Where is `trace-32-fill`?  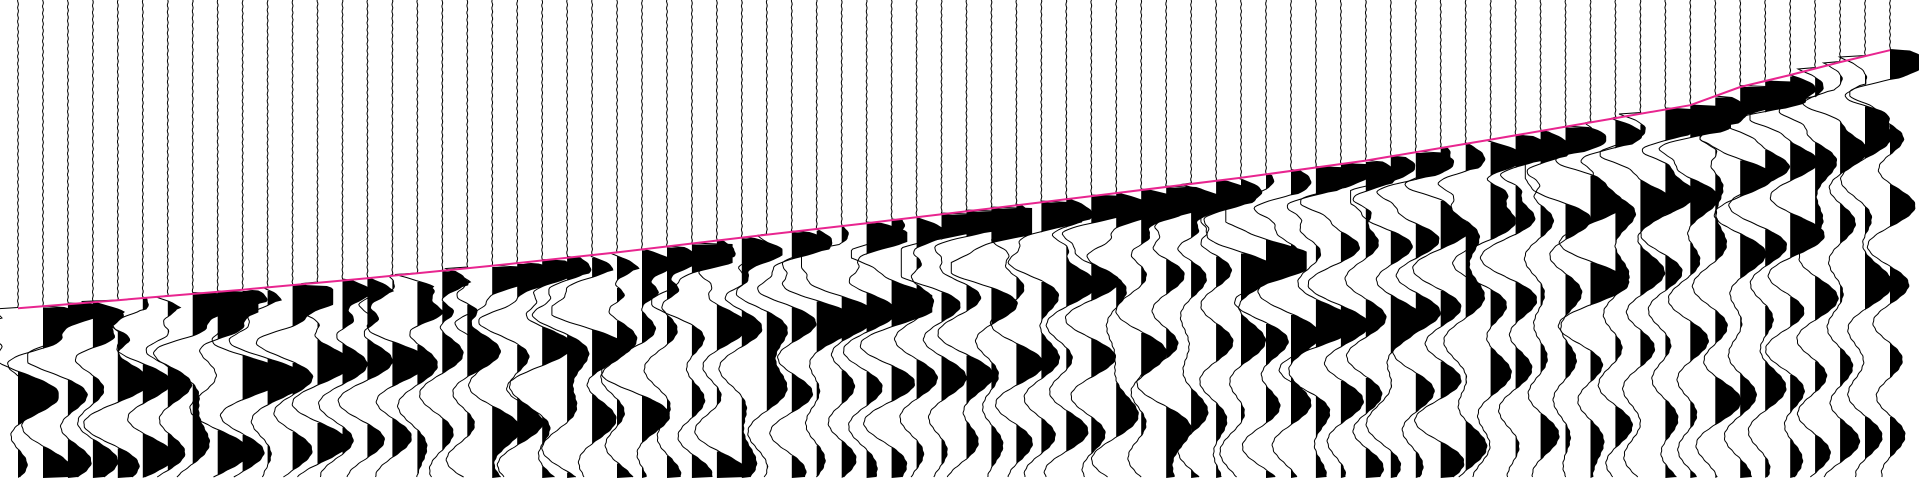 trace-32-fill is located at coordinates (811, 240).